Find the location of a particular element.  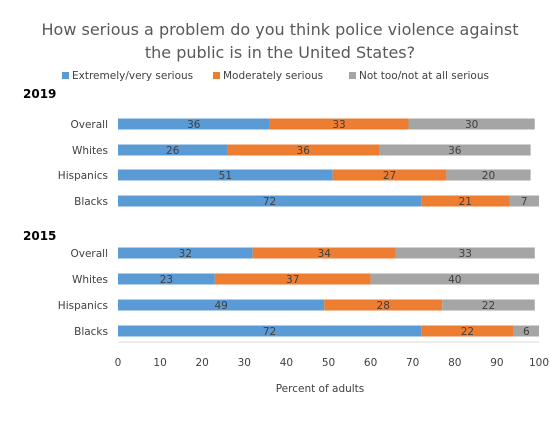

bar-2015-overall-extremely-very-serious is located at coordinates (185, 253).